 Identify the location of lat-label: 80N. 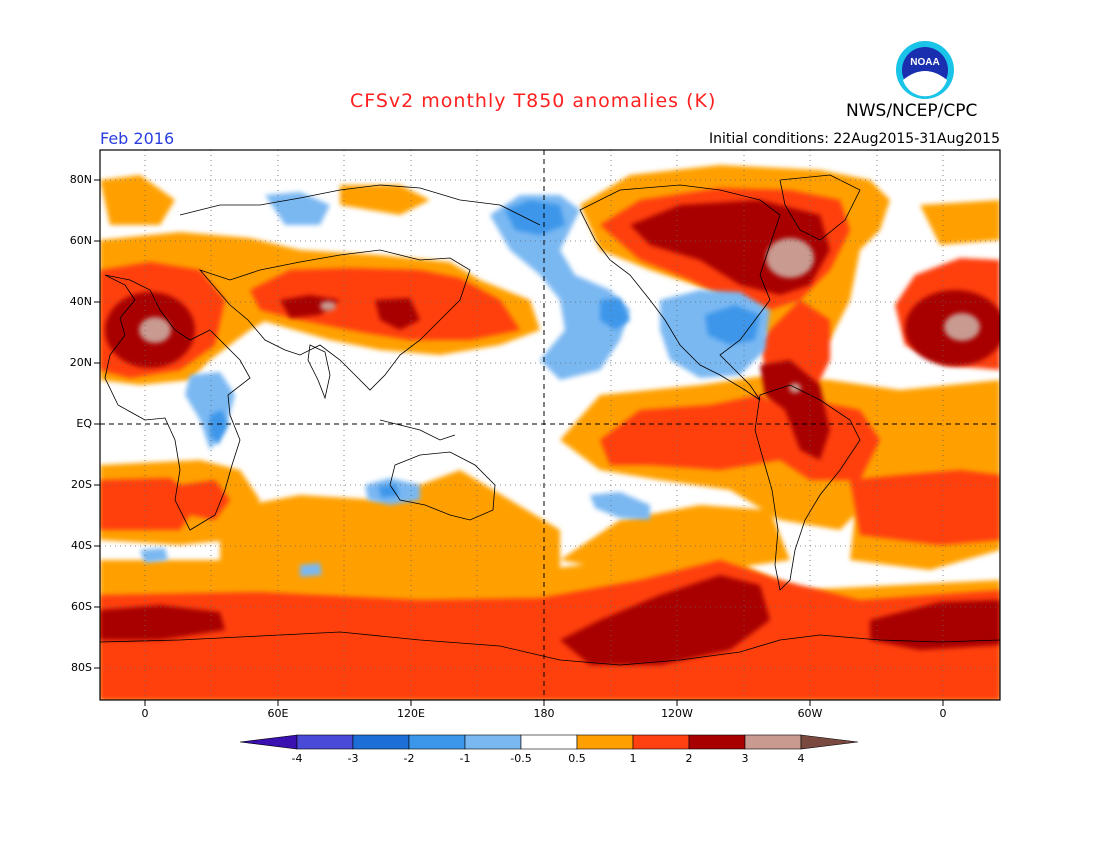
(80, 179).